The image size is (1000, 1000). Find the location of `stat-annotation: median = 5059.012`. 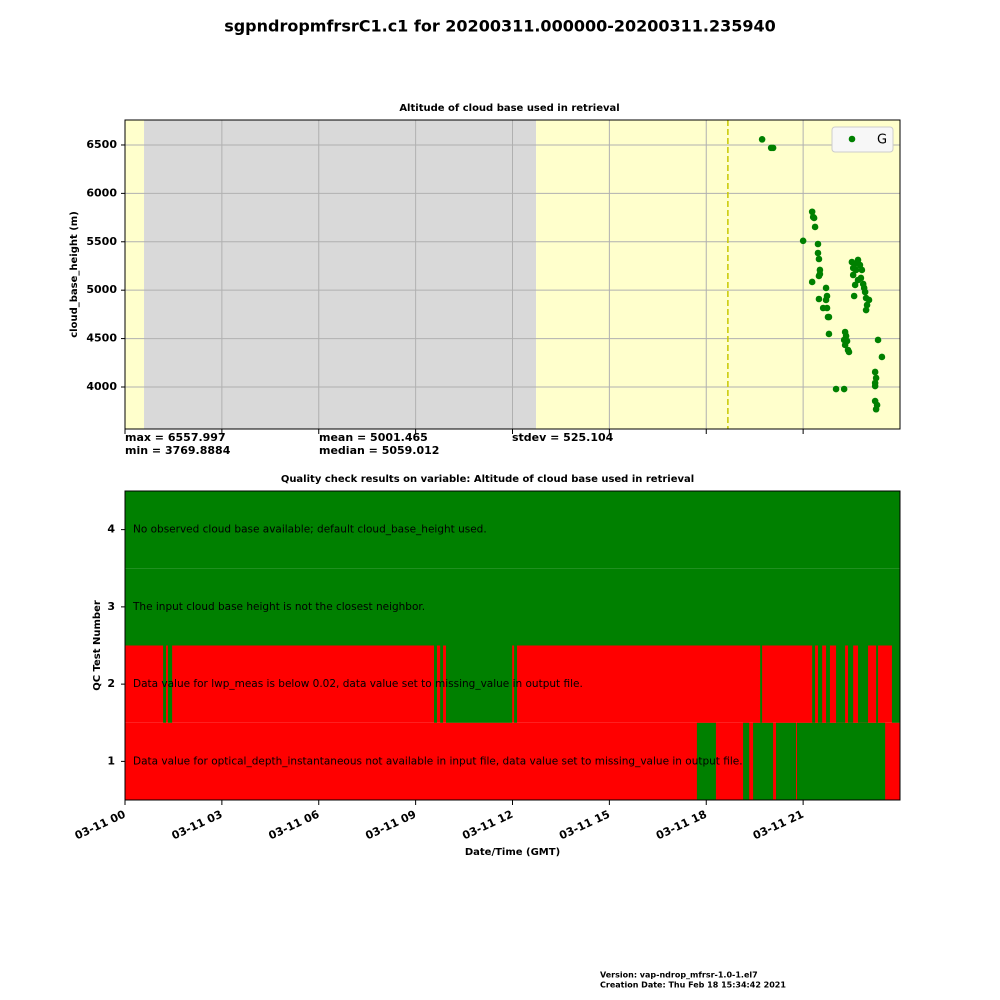

stat-annotation: median = 5059.012 is located at coordinates (379, 450).